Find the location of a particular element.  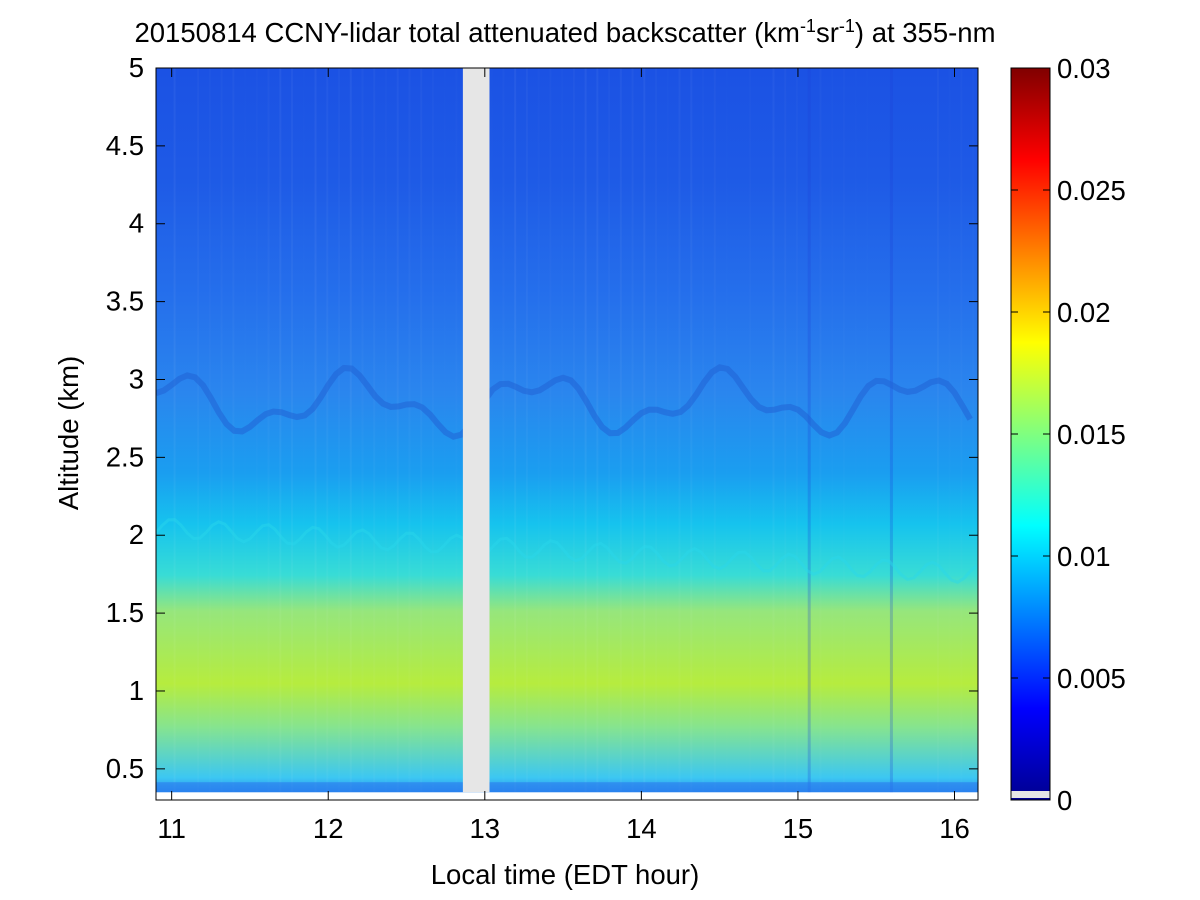

colorbar-missing-swatch is located at coordinates (1030, 794).